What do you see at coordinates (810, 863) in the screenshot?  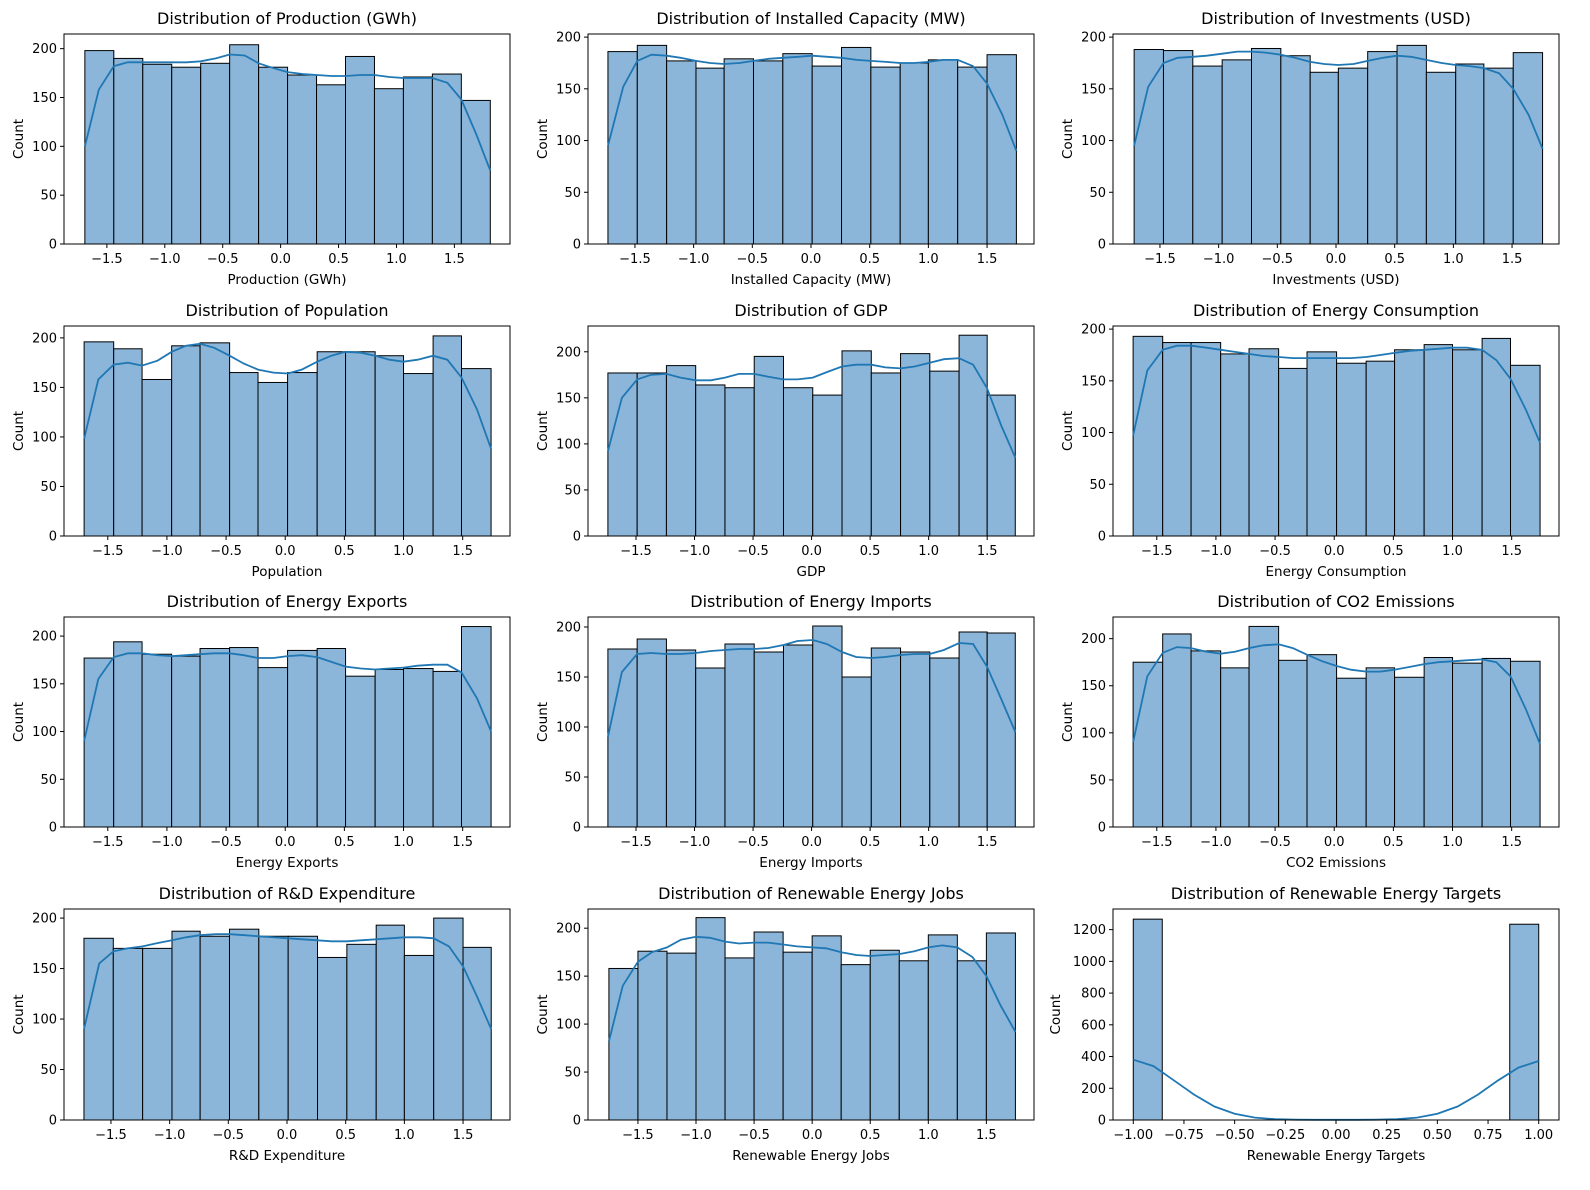 I see `x-axis-label: Energy Imports` at bounding box center [810, 863].